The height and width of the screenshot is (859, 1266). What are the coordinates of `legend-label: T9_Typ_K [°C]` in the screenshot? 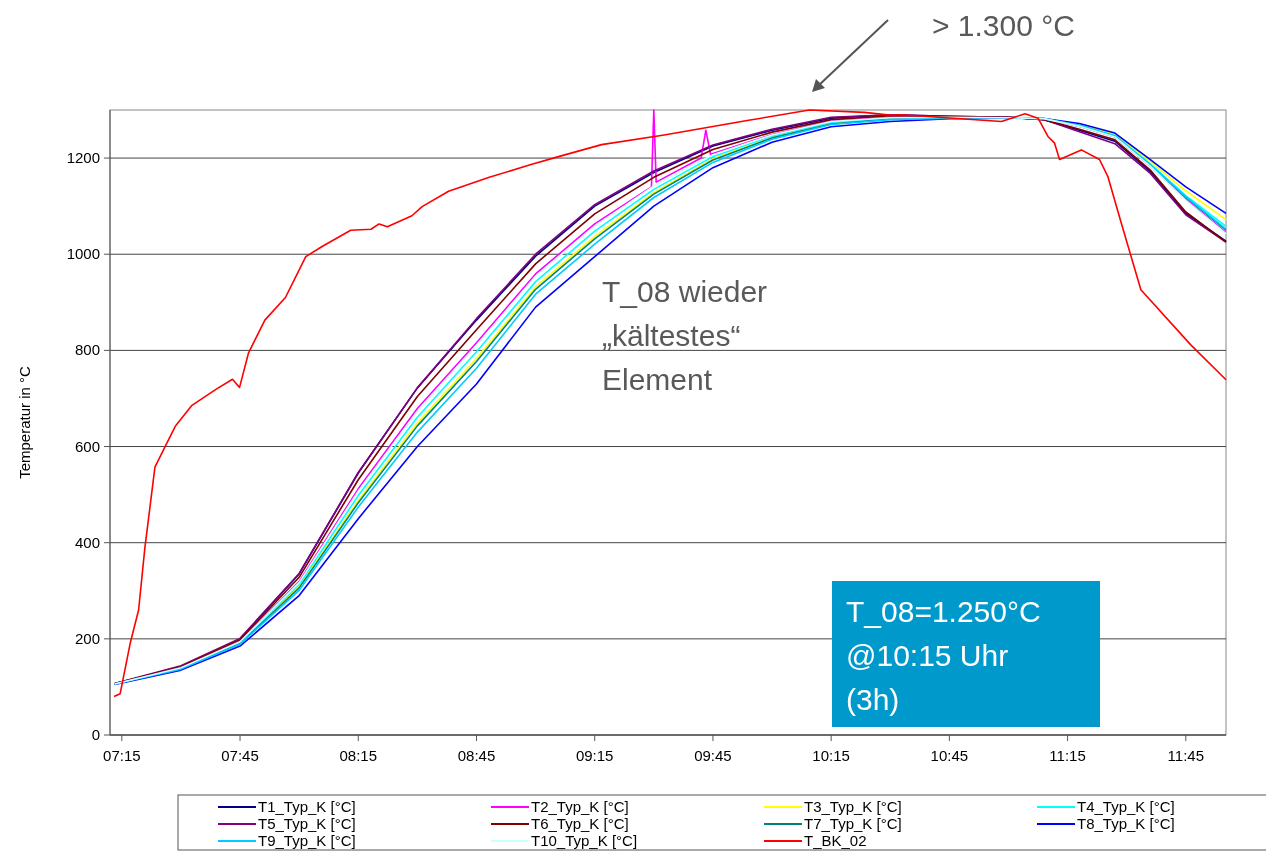 It's located at (307, 840).